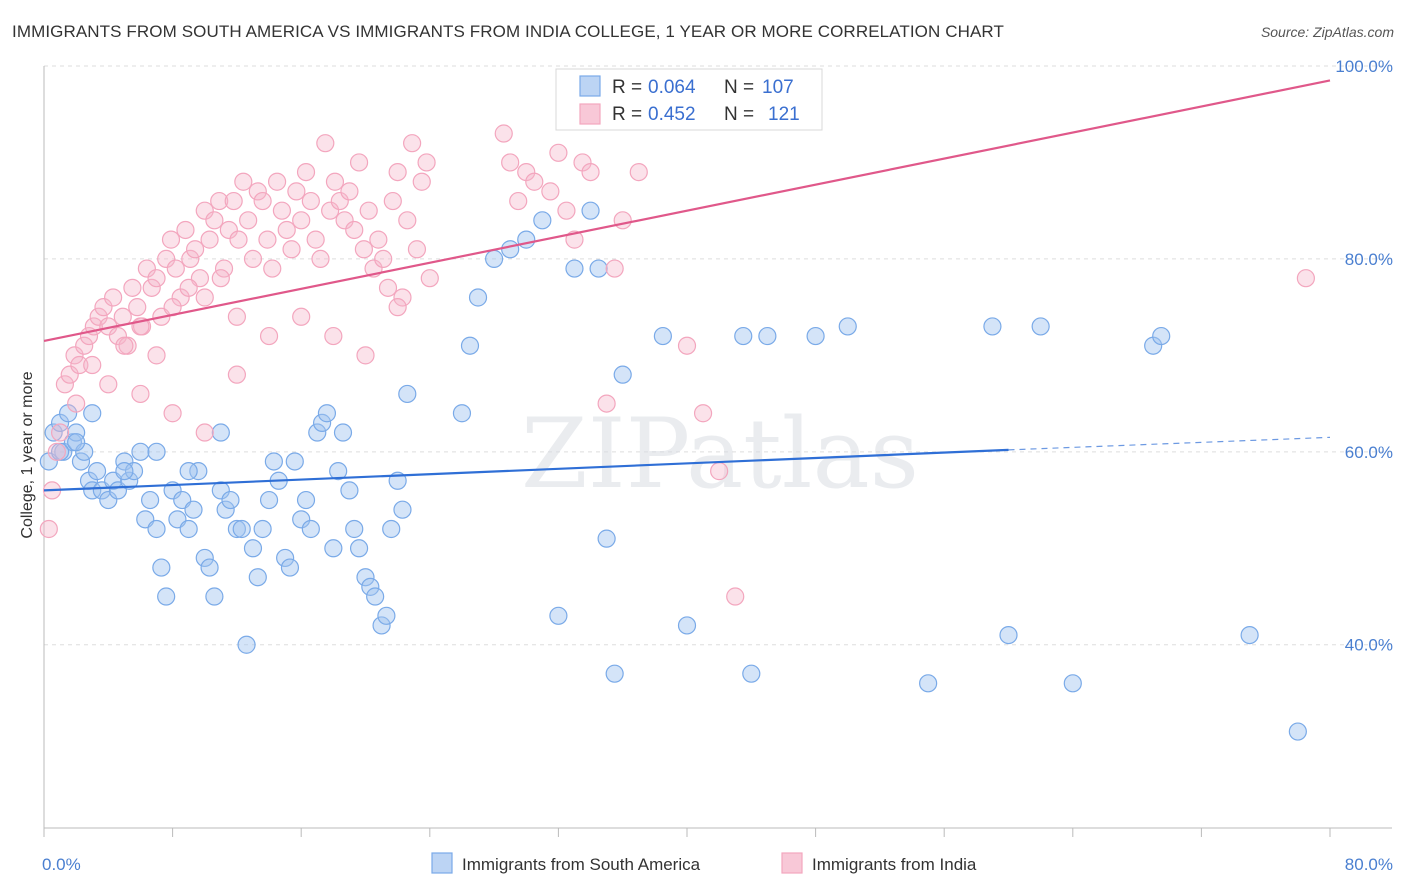 This screenshot has height=892, width=1406. Describe the element at coordinates (590, 86) in the screenshot. I see `stats-swatch-south-america` at that location.